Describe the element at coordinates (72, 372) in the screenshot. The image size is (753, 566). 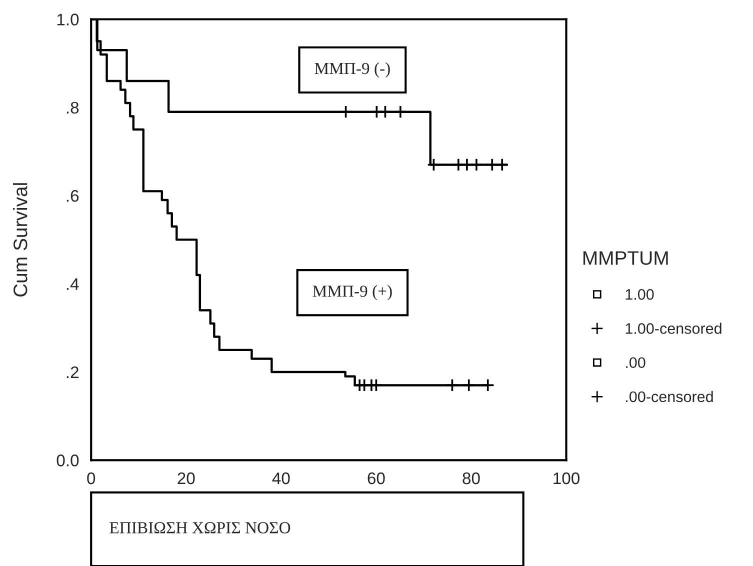
I see `y-tick-label: .2` at that location.